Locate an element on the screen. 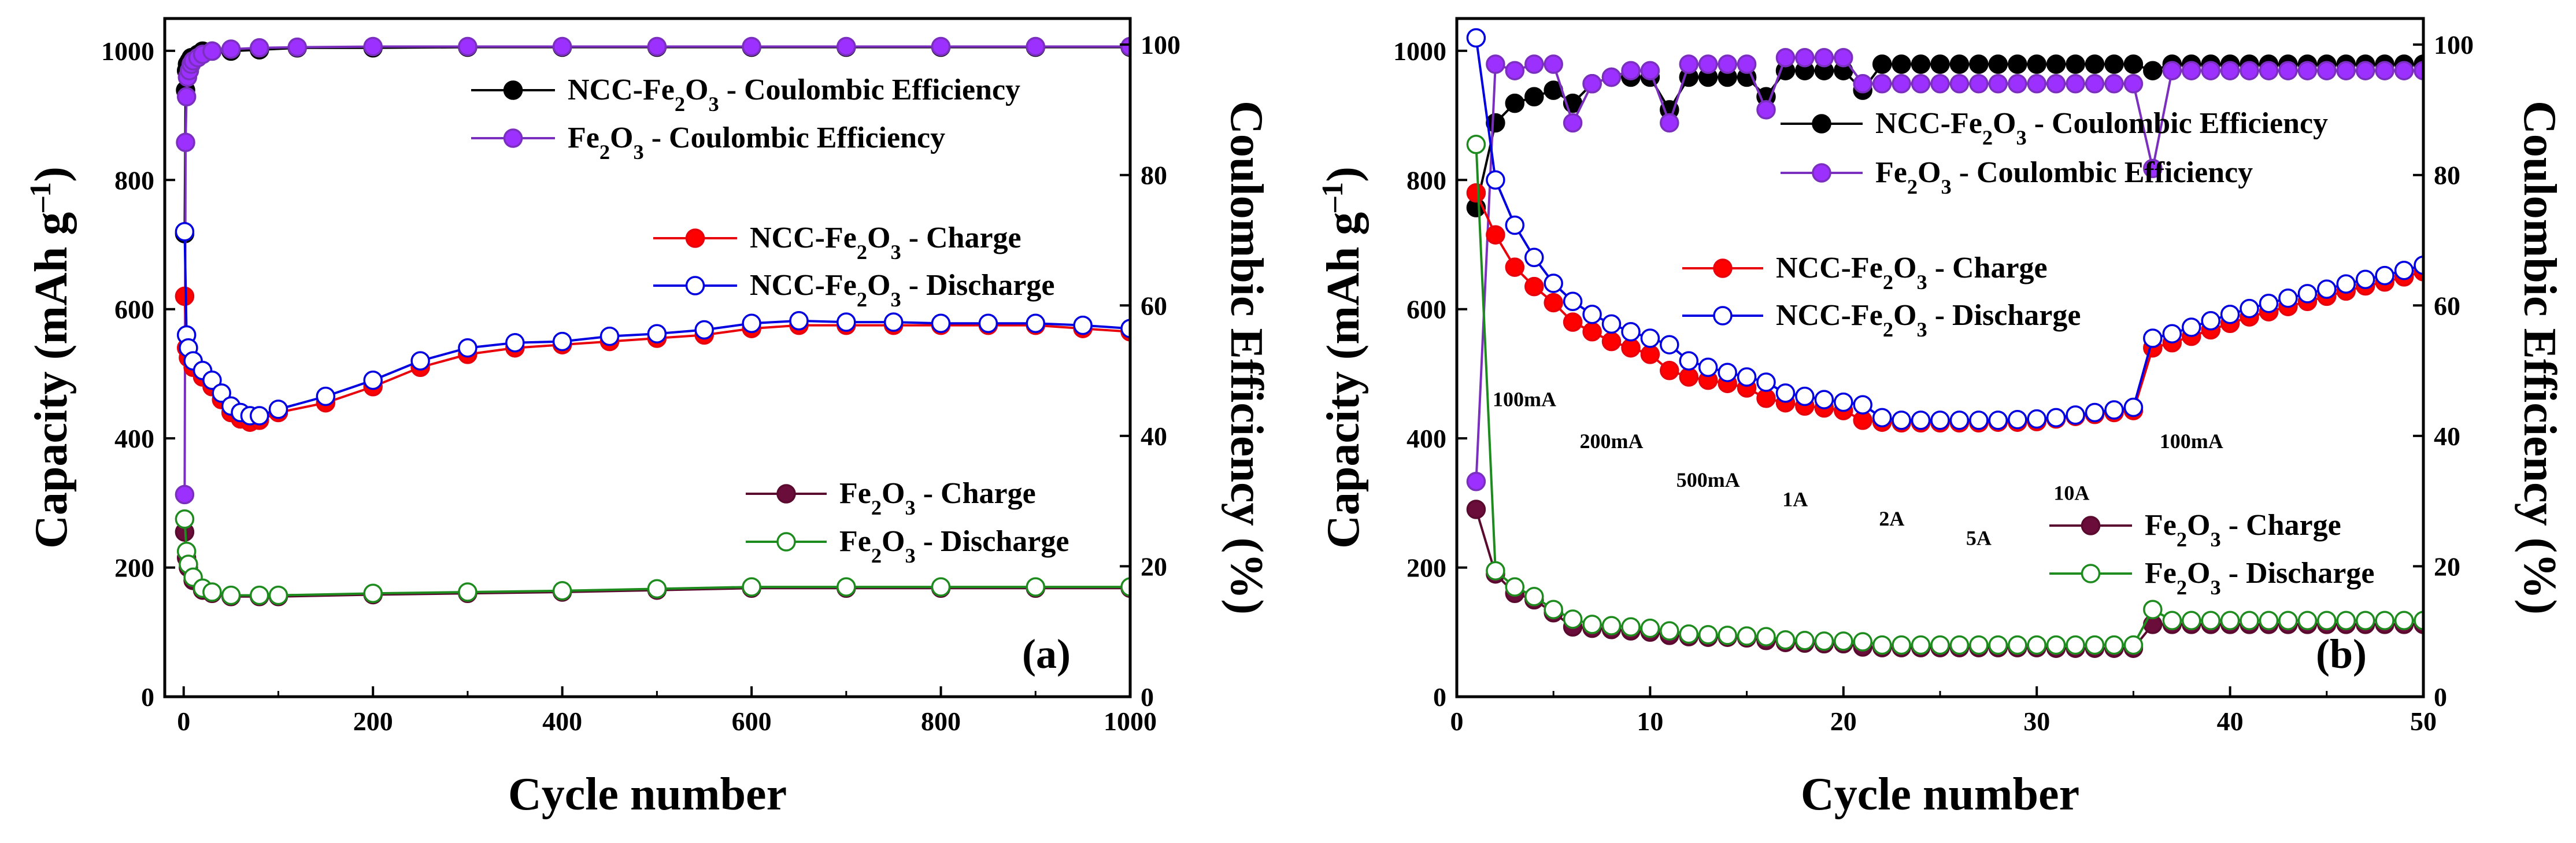  x-tick-label: 400 is located at coordinates (562, 721).